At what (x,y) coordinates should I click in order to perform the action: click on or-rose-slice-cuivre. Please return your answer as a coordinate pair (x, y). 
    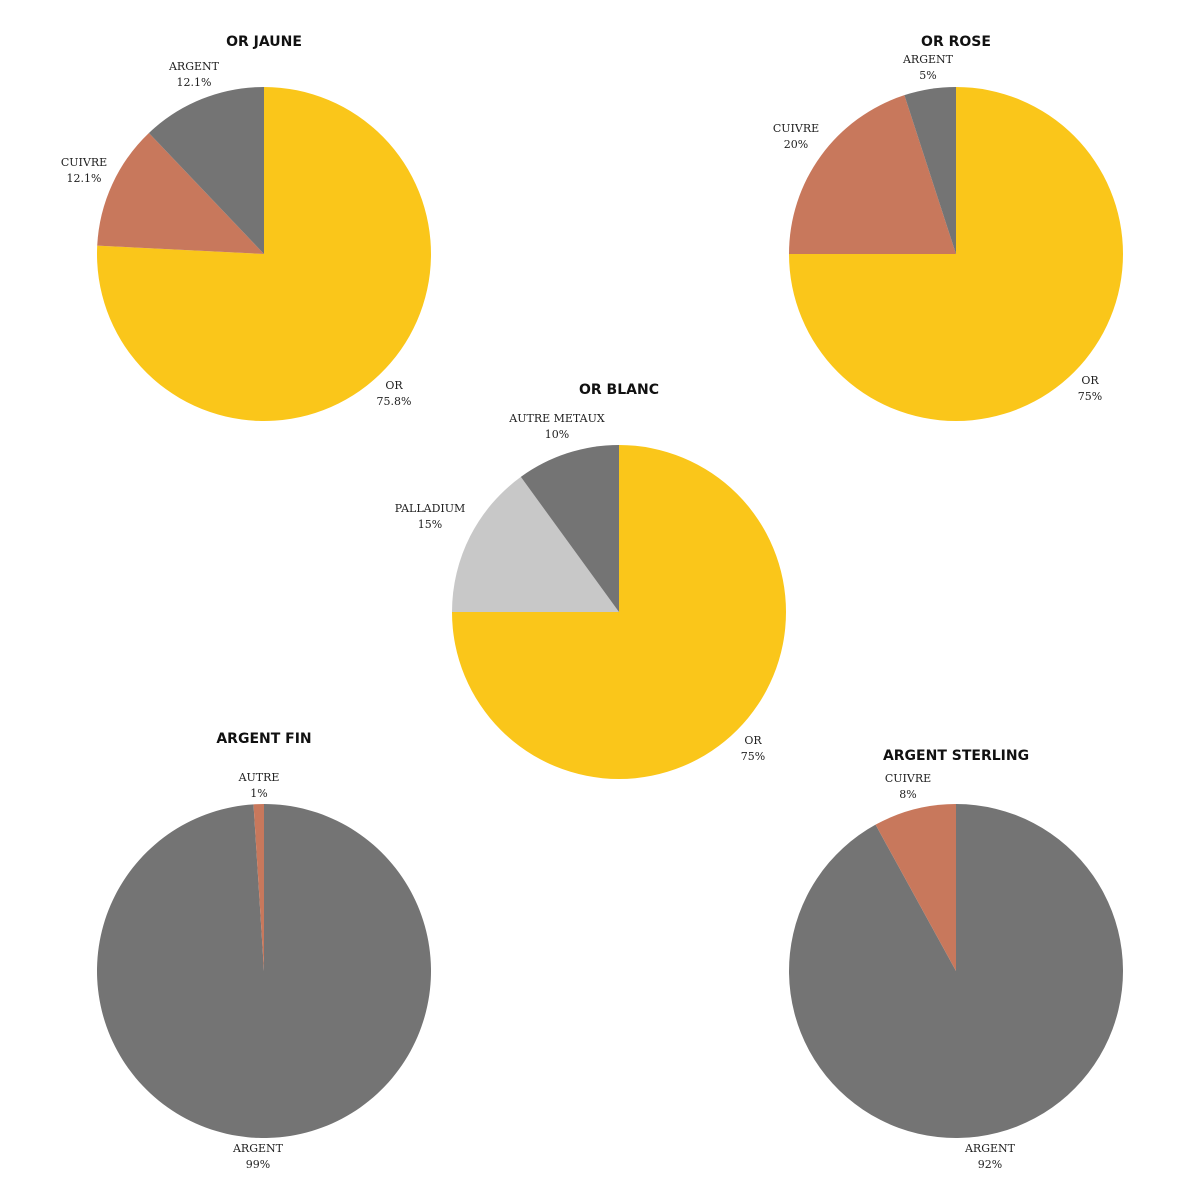
    Looking at the image, I should click on (872, 174).